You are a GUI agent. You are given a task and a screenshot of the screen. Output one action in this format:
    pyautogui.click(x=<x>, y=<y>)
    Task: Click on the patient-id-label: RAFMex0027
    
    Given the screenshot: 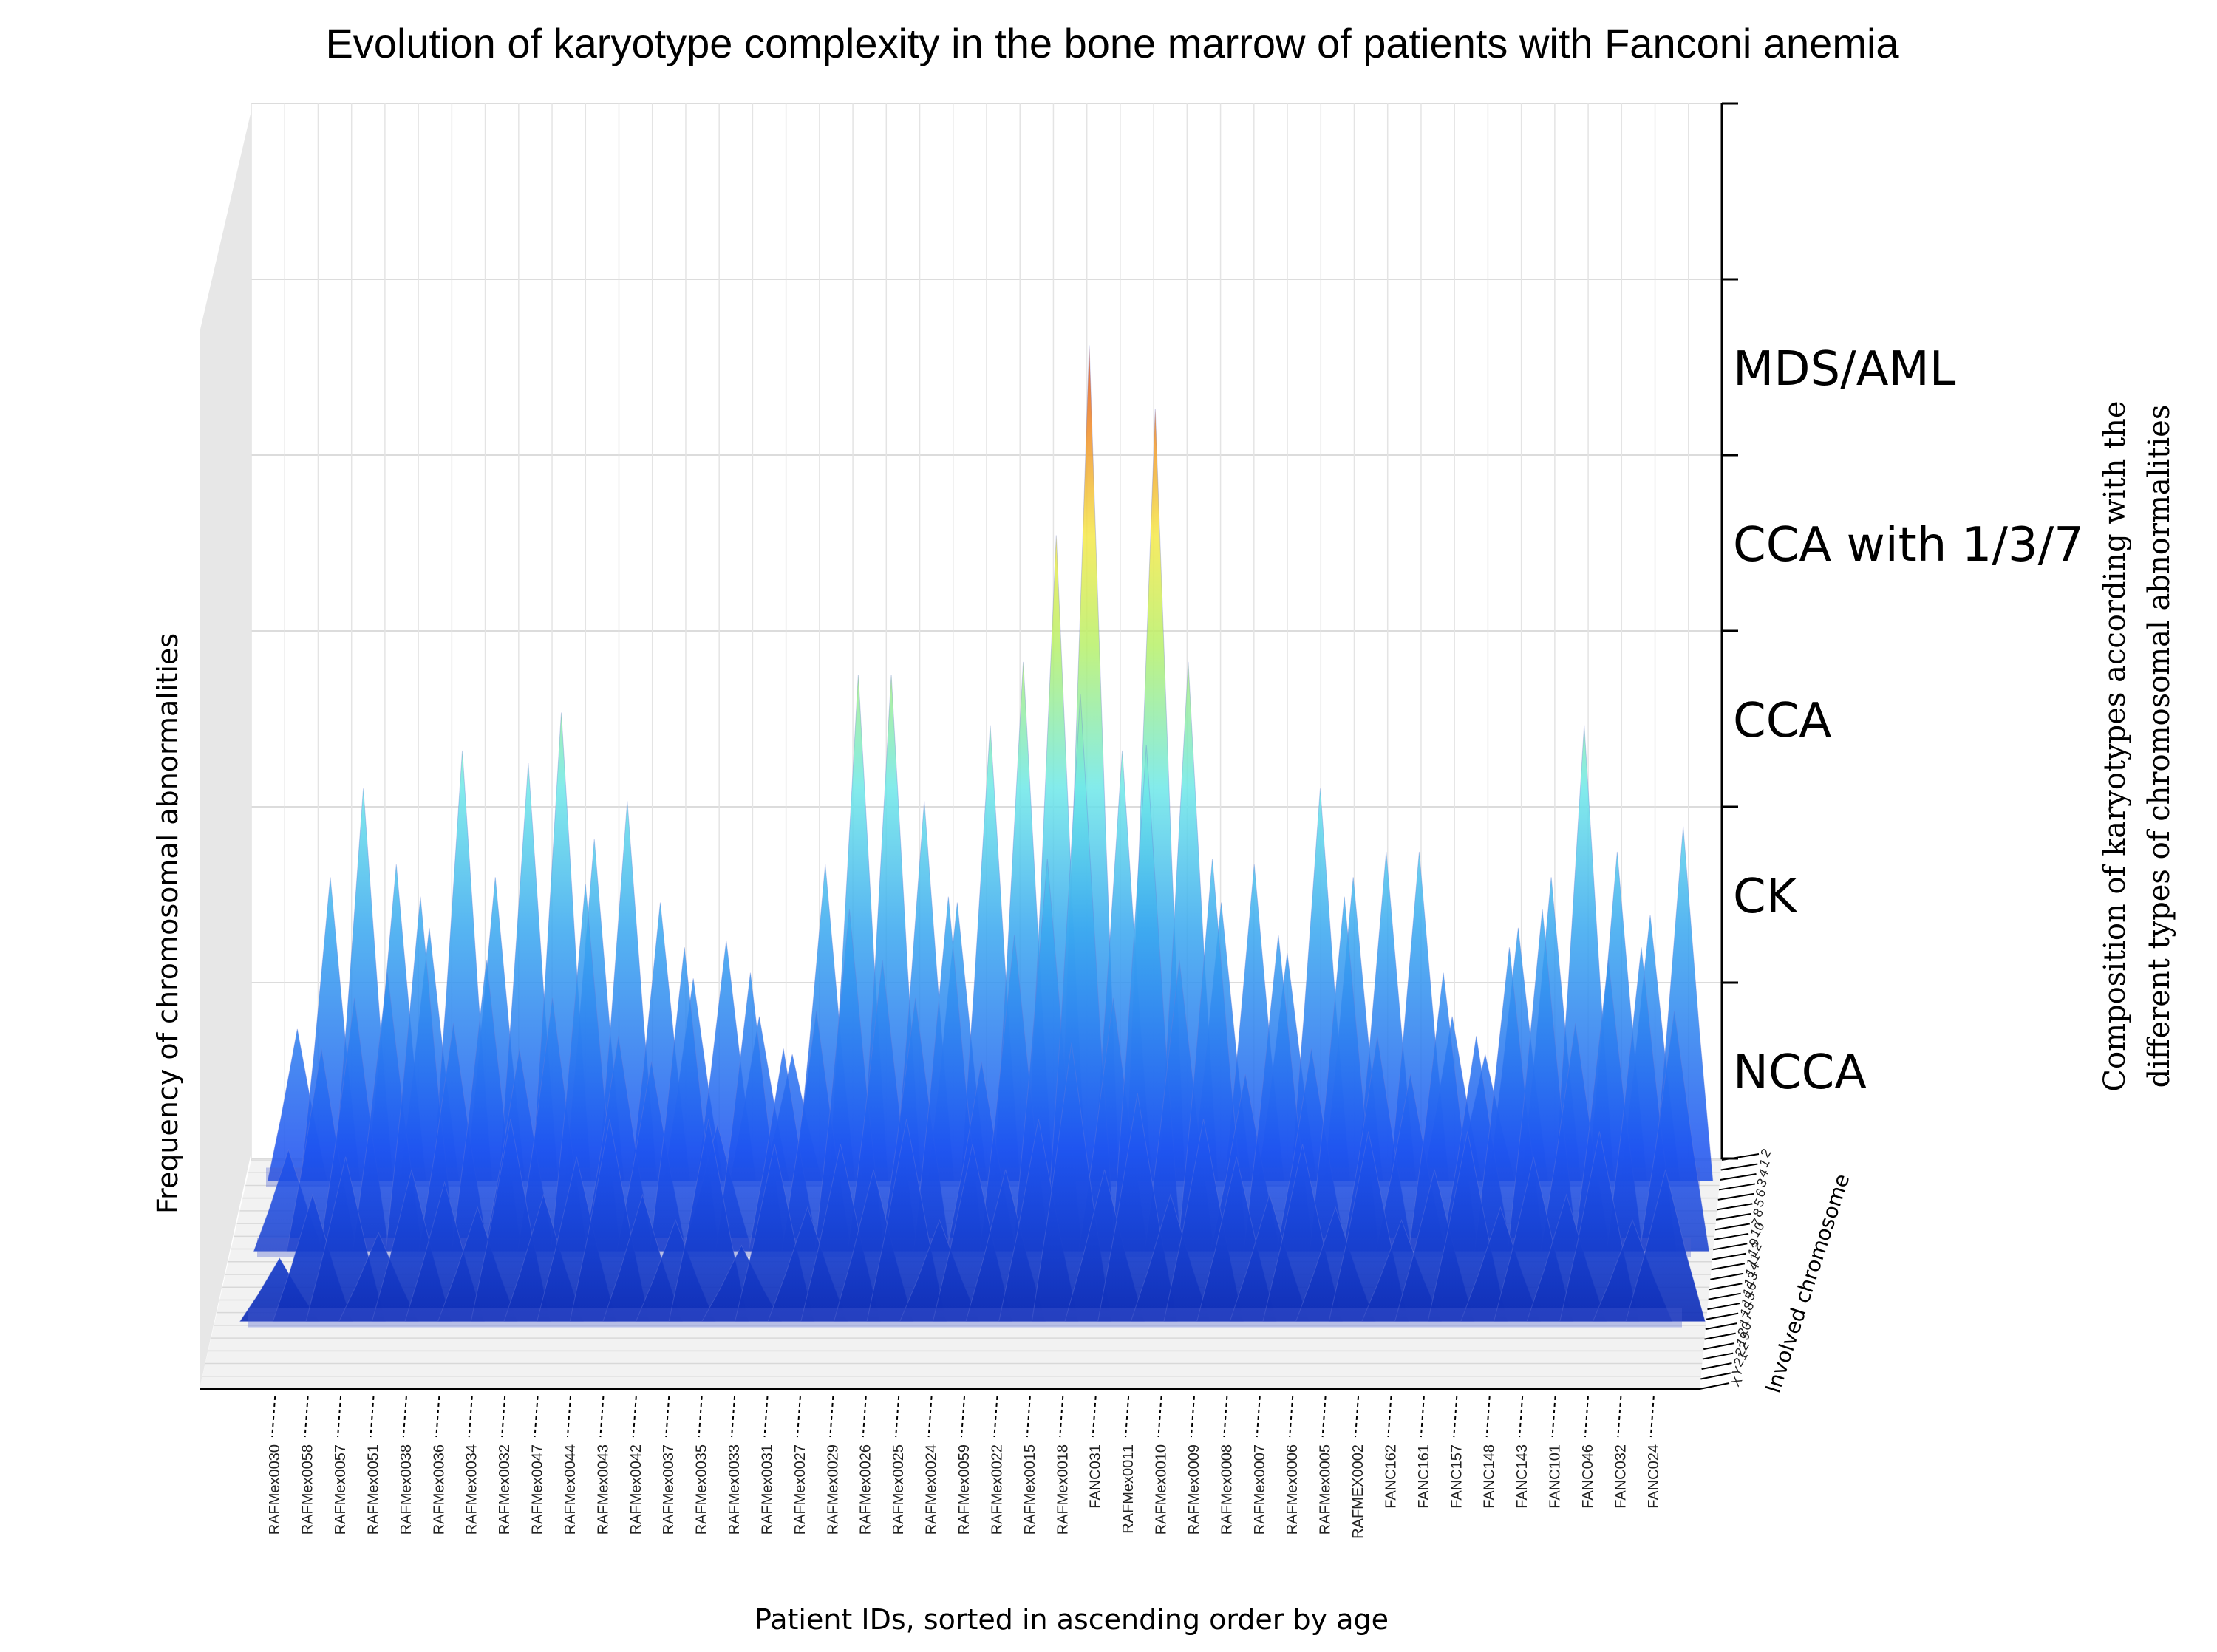 What is the action you would take?
    pyautogui.click(x=800, y=1489)
    